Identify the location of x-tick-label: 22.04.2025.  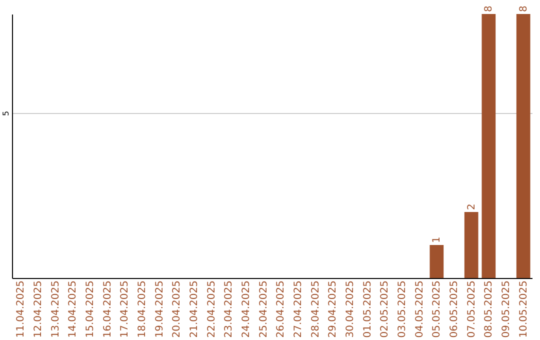
(212, 309).